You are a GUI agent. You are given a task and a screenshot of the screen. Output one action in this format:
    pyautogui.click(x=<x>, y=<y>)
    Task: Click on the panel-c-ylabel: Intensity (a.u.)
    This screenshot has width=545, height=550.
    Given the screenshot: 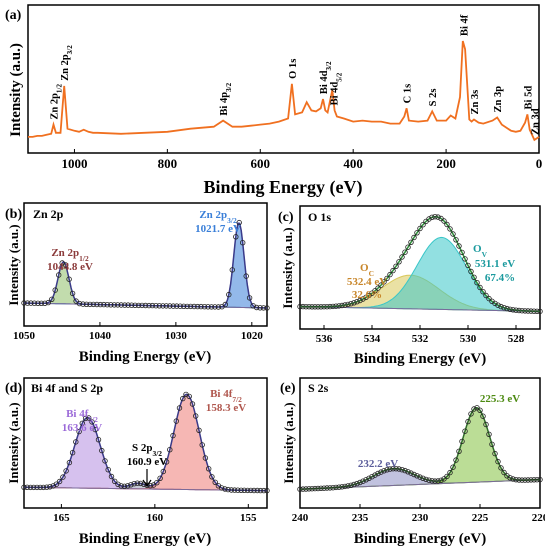 What is the action you would take?
    pyautogui.click(x=287, y=267)
    